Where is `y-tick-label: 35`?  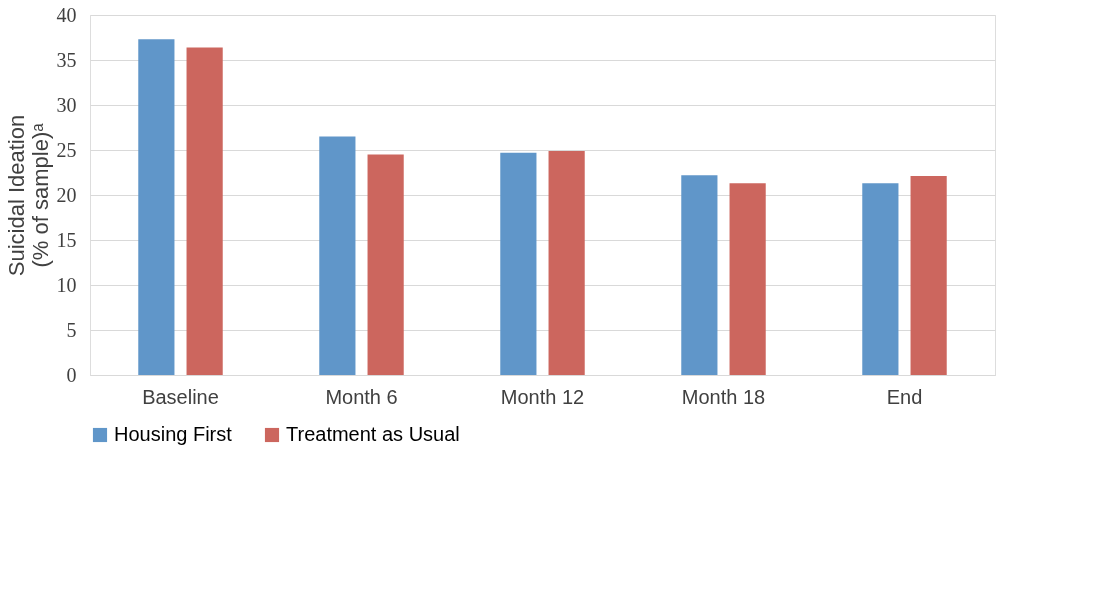 y-tick-label: 35 is located at coordinates (66, 59).